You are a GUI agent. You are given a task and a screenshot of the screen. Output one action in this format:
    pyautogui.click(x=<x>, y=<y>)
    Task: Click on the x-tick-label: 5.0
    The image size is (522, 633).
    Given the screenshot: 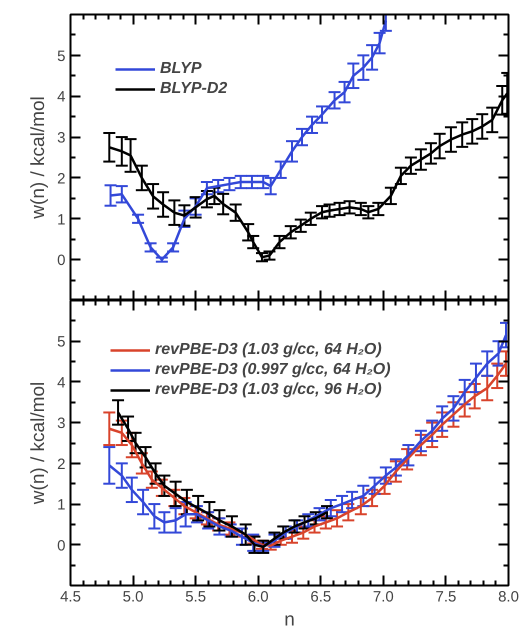 What is the action you would take?
    pyautogui.click(x=133, y=597)
    